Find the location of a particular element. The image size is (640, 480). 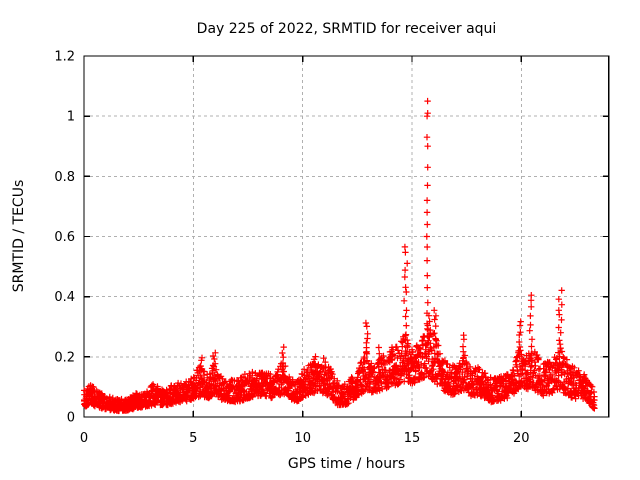

x-tick-label: 0 is located at coordinates (84, 438).